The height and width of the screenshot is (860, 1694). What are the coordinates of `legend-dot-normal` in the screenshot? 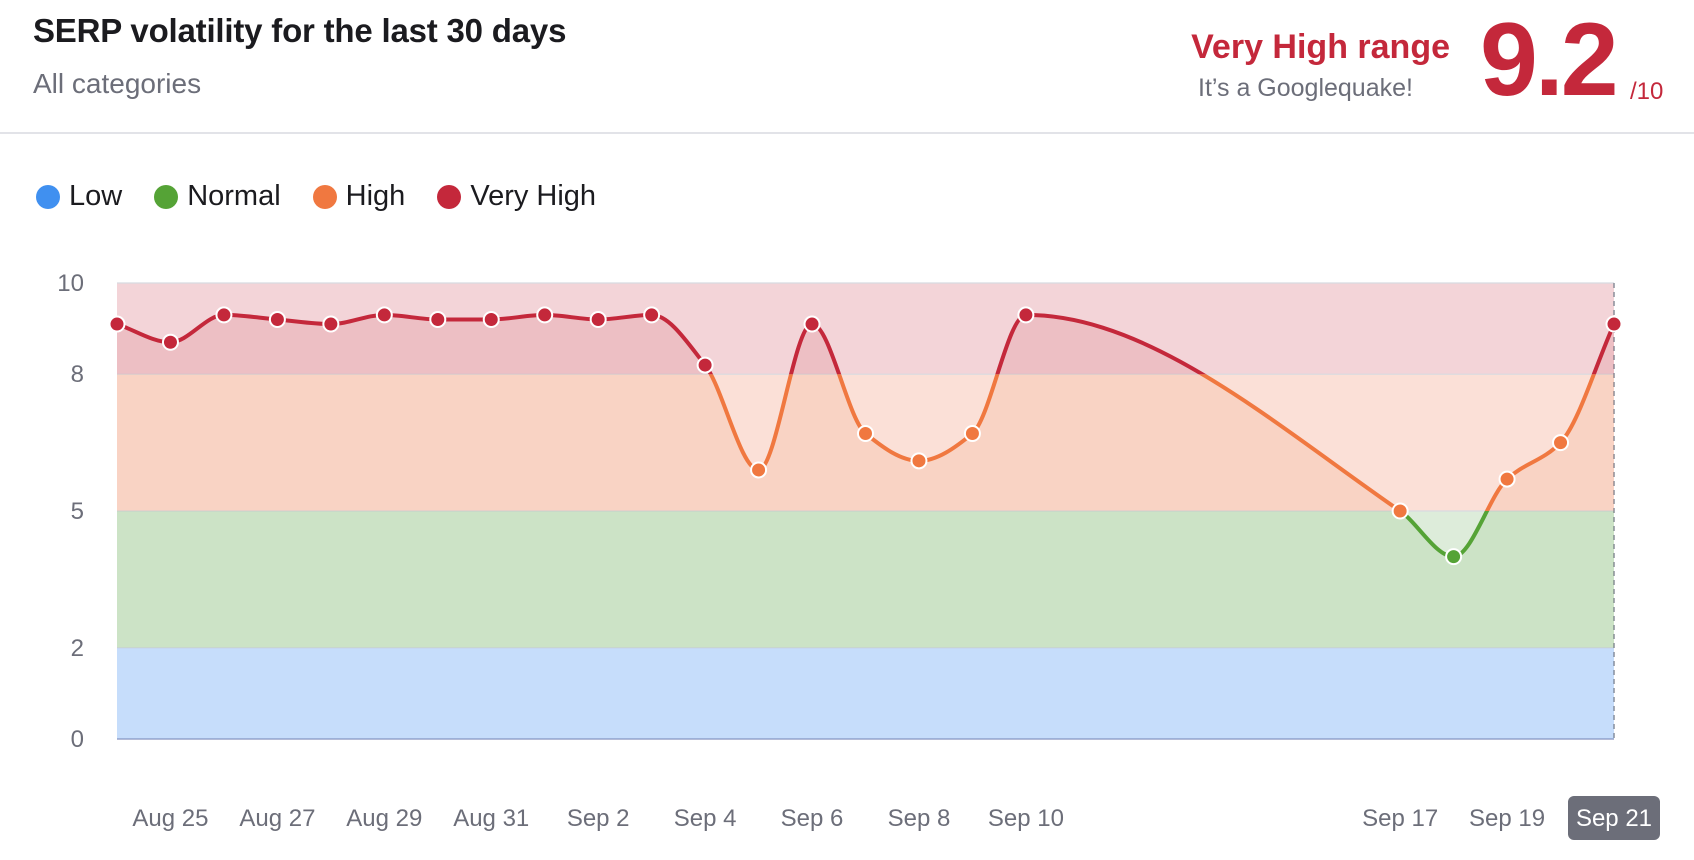 It's located at (166, 196).